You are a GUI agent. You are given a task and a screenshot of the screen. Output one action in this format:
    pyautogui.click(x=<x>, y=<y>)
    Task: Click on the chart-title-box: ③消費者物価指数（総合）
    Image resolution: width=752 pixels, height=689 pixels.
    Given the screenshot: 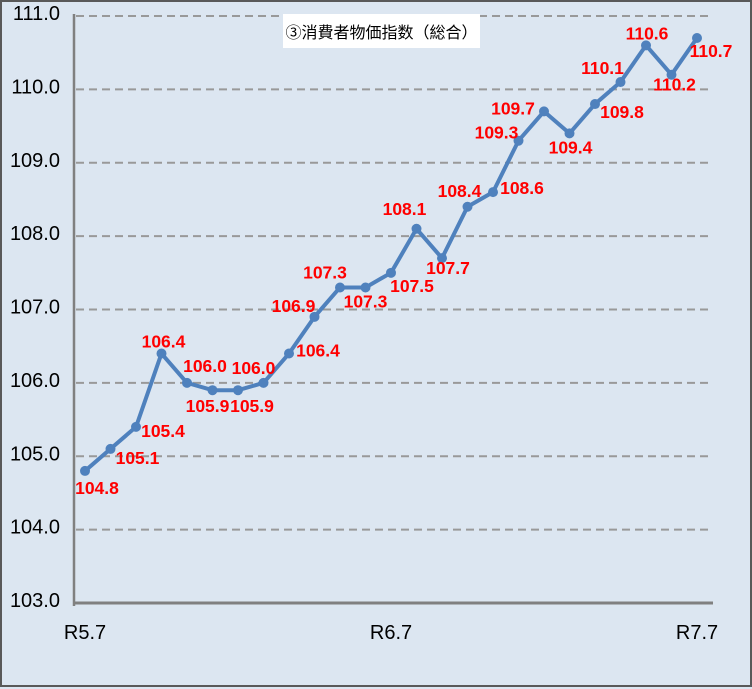 What is the action you would take?
    pyautogui.click(x=381, y=31)
    